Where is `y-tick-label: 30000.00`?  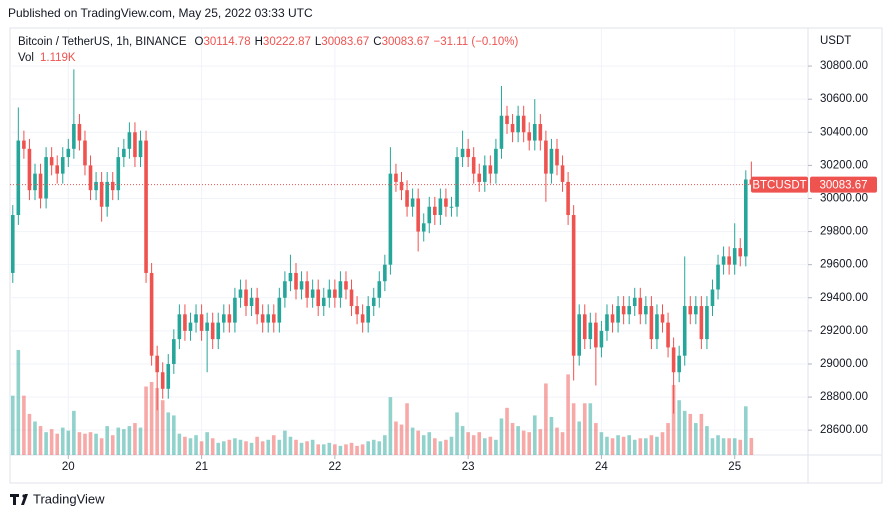 y-tick-label: 30000.00 is located at coordinates (844, 199).